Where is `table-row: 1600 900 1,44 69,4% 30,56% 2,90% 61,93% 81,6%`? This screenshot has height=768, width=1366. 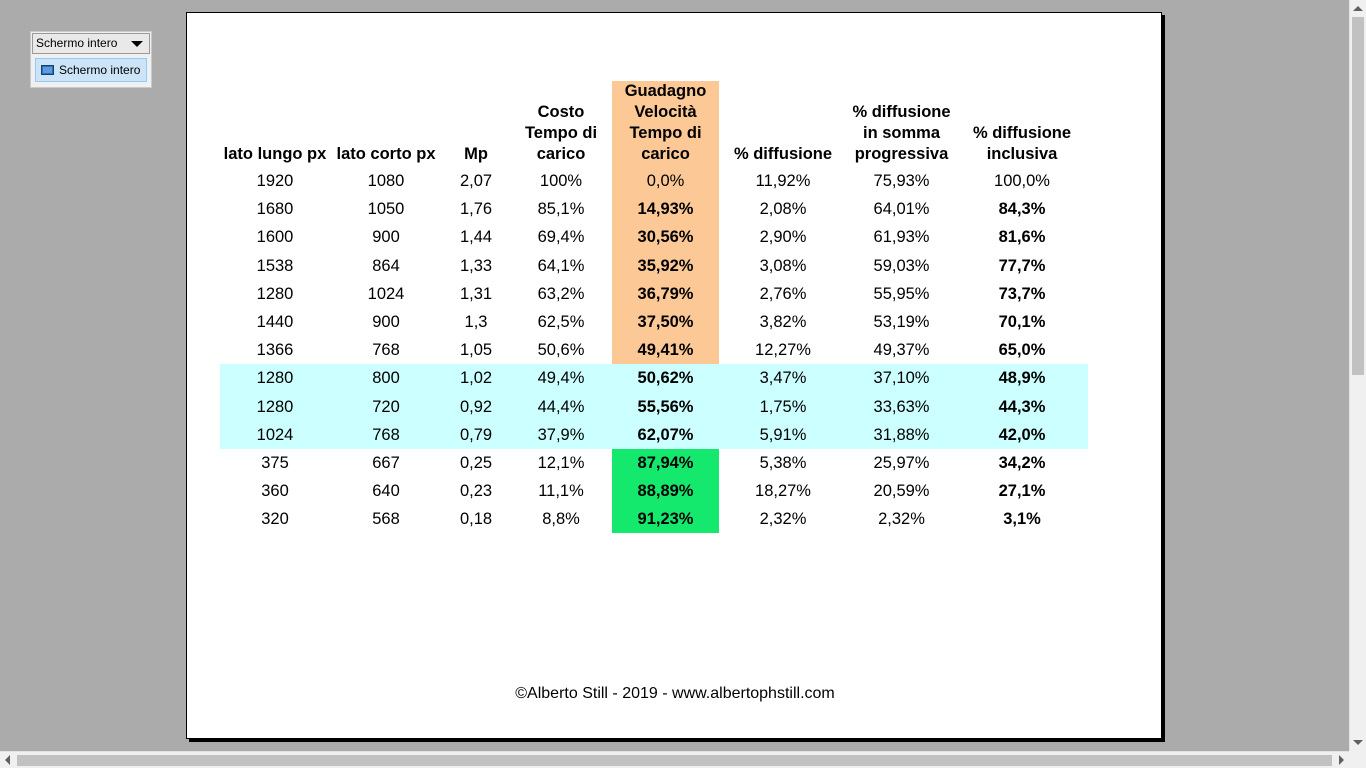 table-row: 1600 900 1,44 69,4% 30,56% 2,90% 61,93% 81,6% is located at coordinates (654, 237).